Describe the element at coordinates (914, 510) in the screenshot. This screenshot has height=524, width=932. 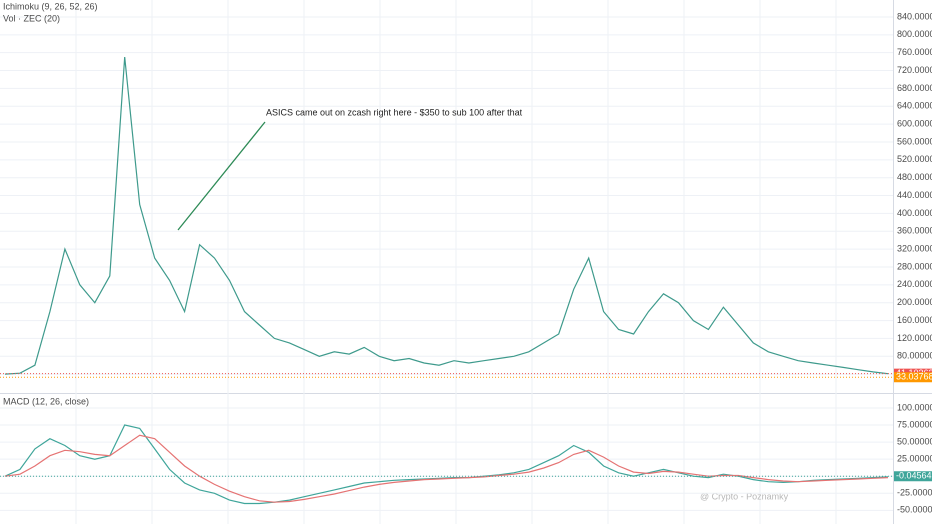
I see `y-tick-label: -50.000000` at that location.